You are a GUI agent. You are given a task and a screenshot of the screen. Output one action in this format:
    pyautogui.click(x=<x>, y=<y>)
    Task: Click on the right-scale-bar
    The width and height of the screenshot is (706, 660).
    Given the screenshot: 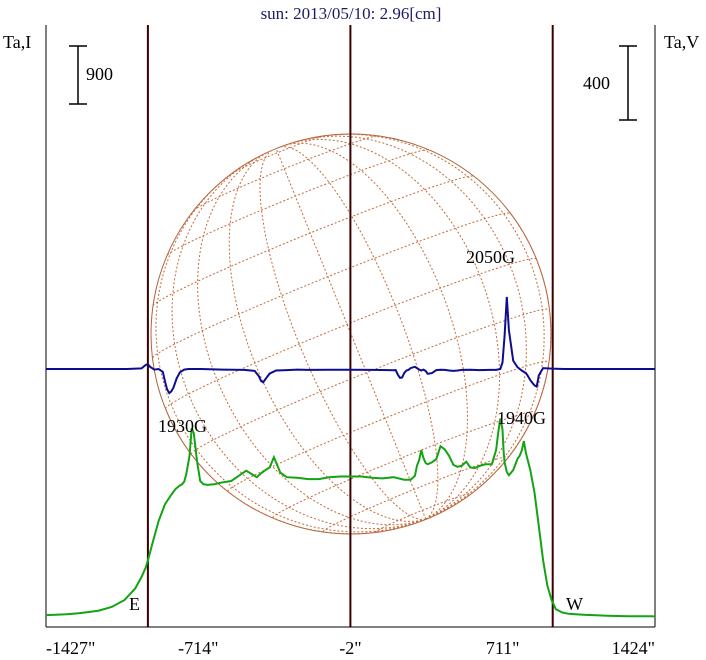 What is the action you would take?
    pyautogui.click(x=628, y=83)
    